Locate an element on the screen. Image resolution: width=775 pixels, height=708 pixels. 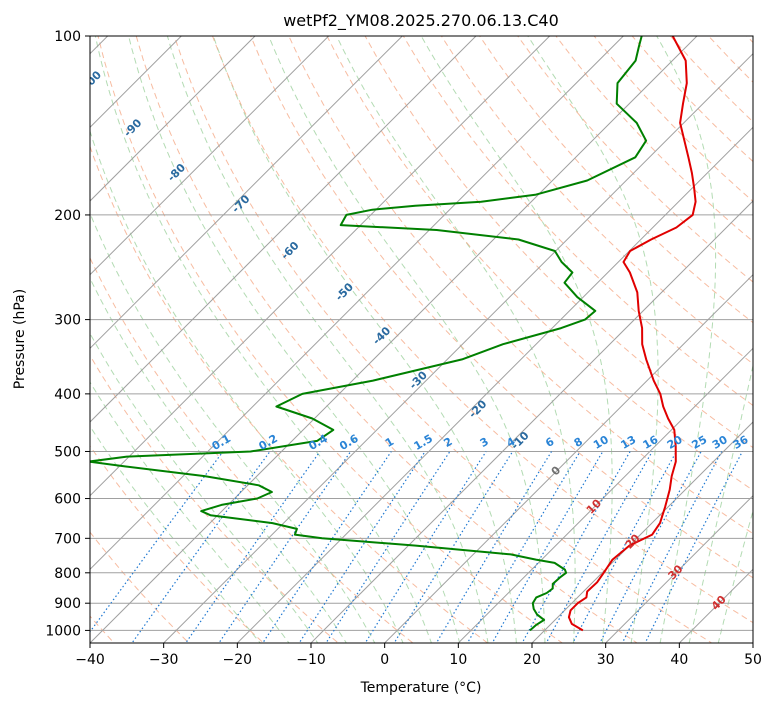
y-tick-label: 1000 is located at coordinates (63, 631).